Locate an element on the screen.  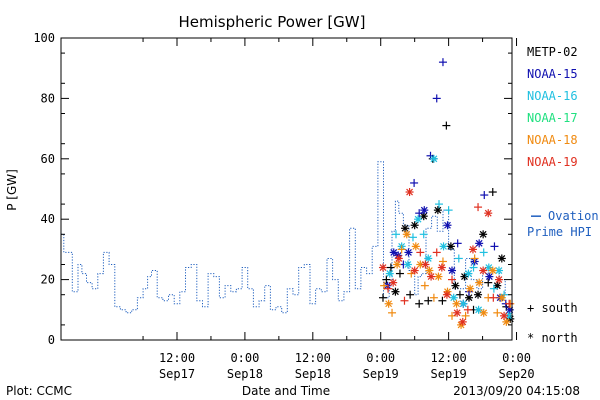
legend-ovation-label-2: Prime HPI is located at coordinates (559, 232).